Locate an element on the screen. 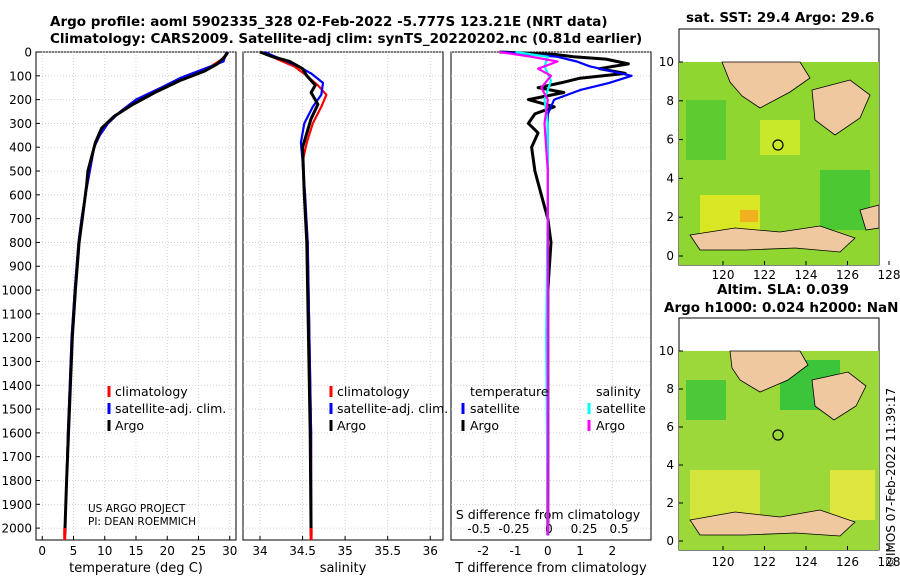 This screenshot has height=580, width=900. depth-ytick-label: 1200 is located at coordinates (16, 338).